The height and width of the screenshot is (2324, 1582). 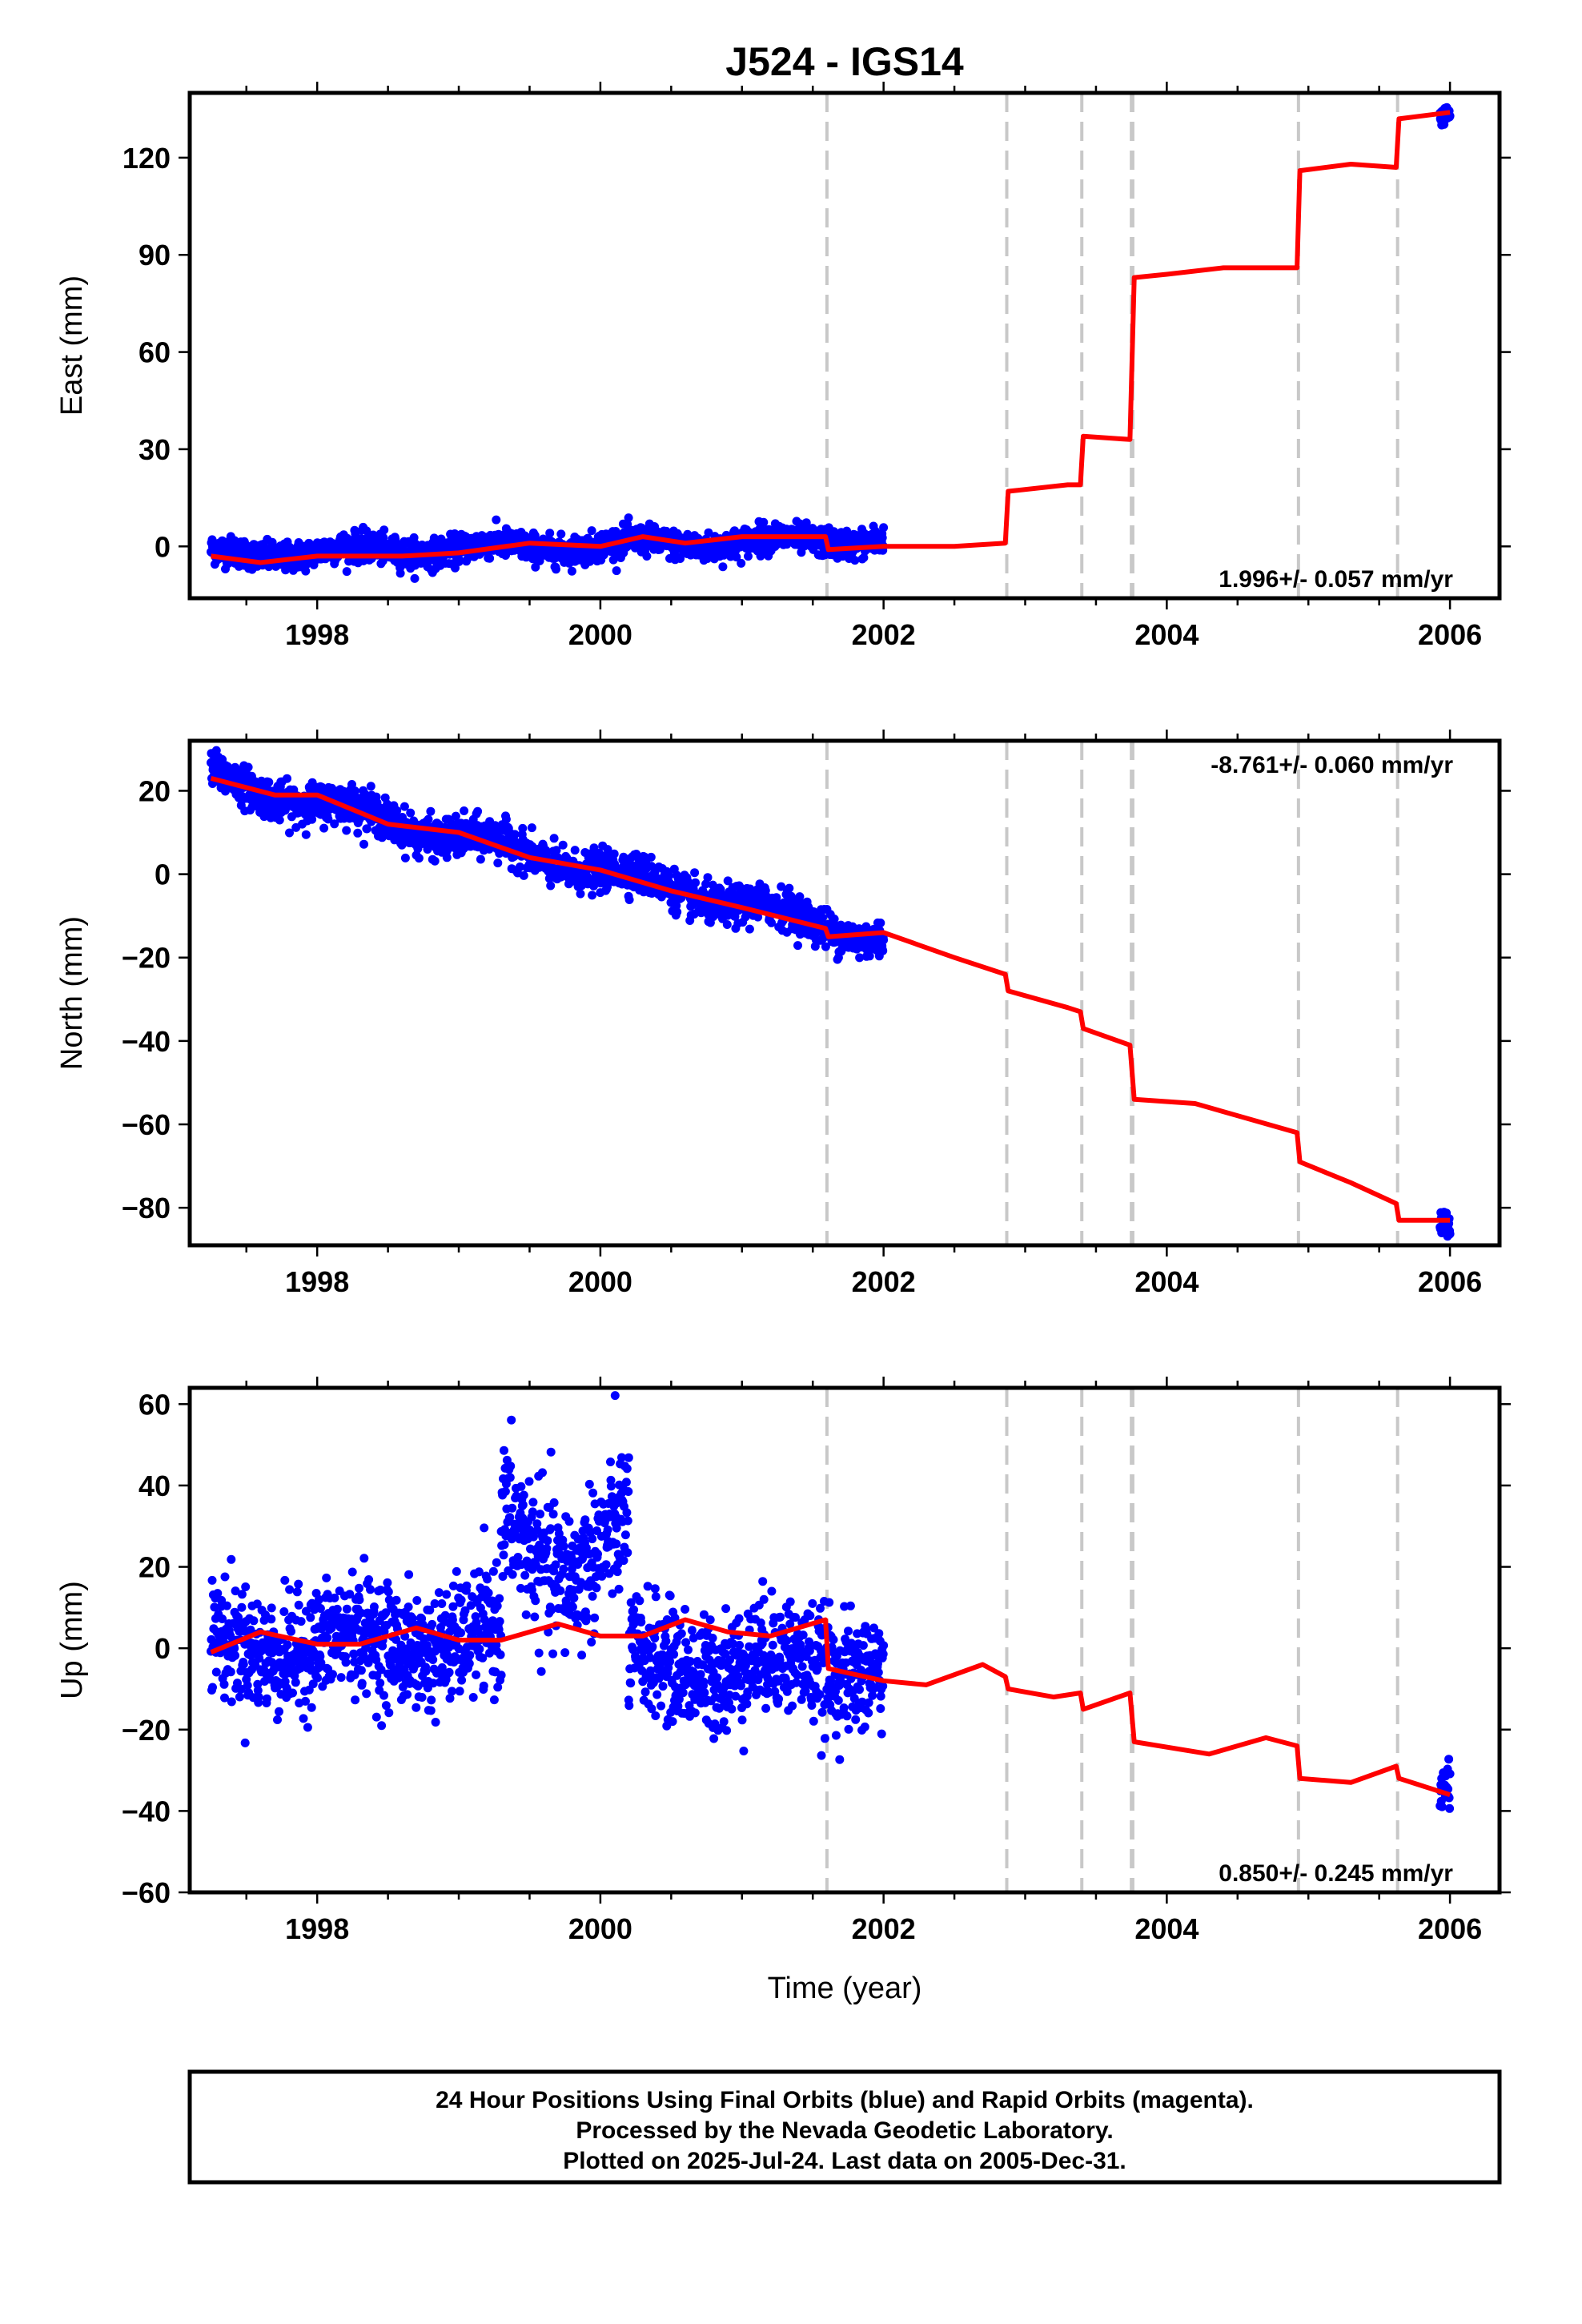 What do you see at coordinates (155, 450) in the screenshot?
I see `y-tick-label: 30` at bounding box center [155, 450].